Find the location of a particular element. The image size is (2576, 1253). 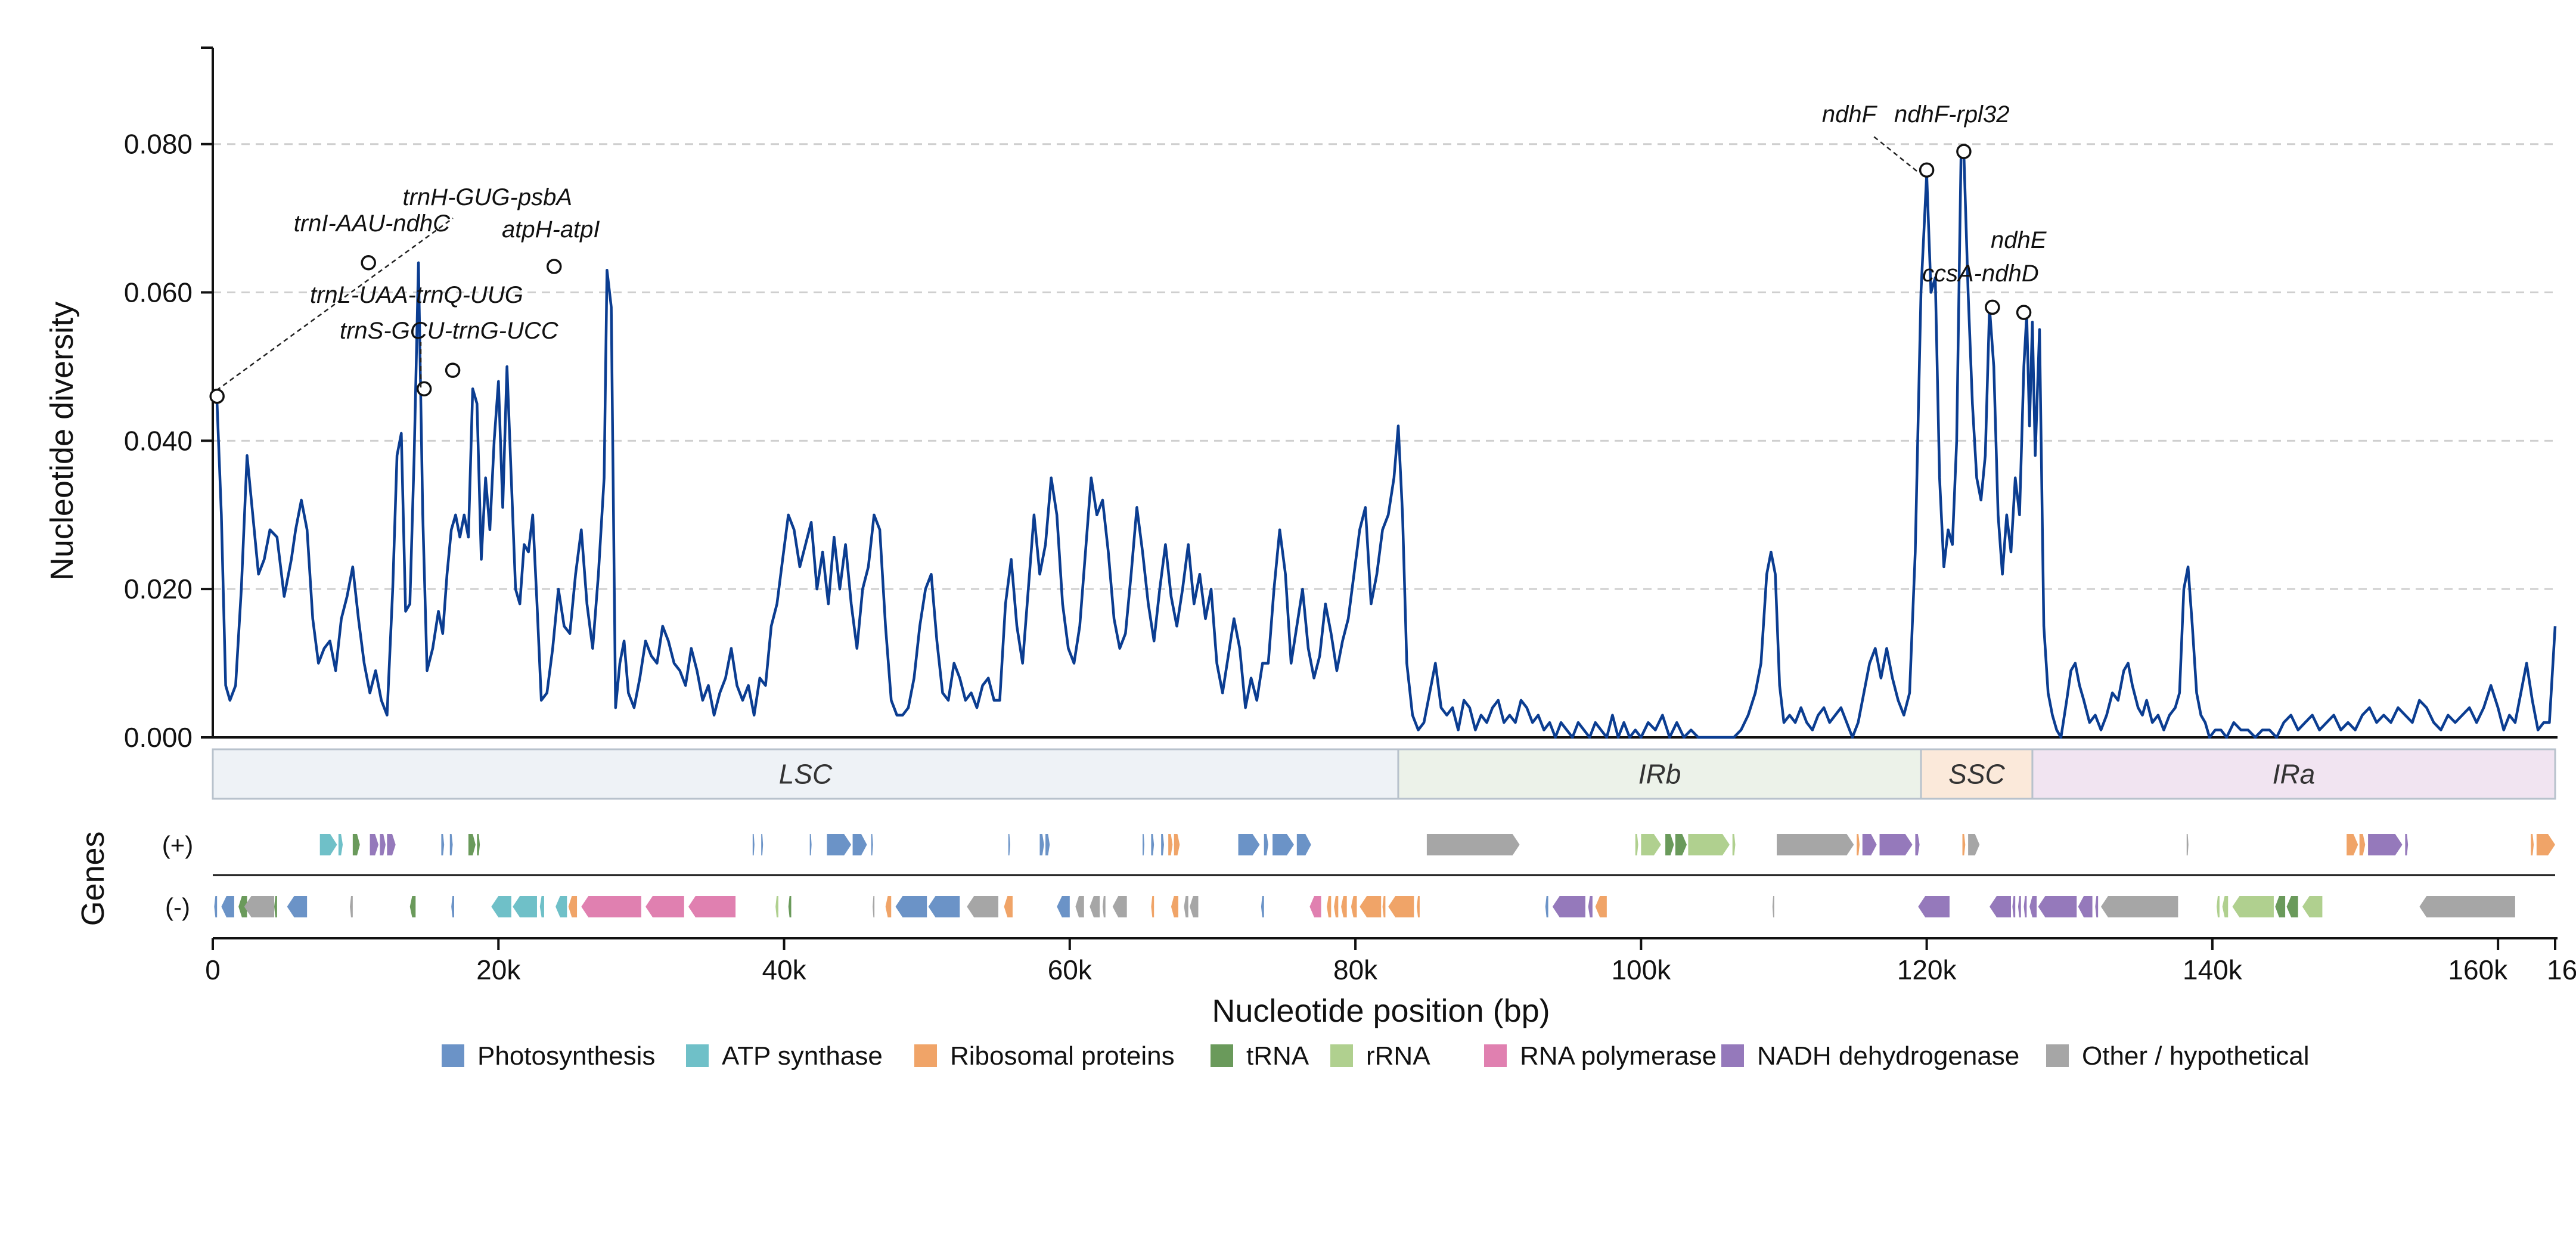

peak-label: ccsA-ndhD is located at coordinates (1981, 273).